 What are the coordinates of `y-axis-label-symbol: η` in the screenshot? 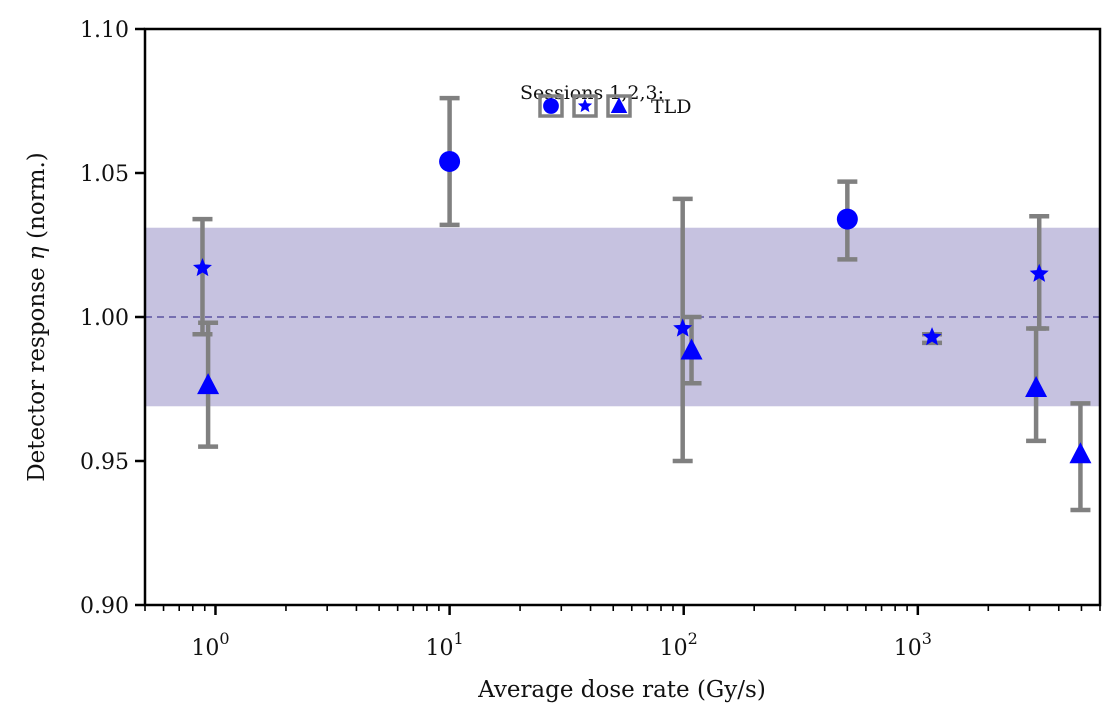 It's located at (37, 253).